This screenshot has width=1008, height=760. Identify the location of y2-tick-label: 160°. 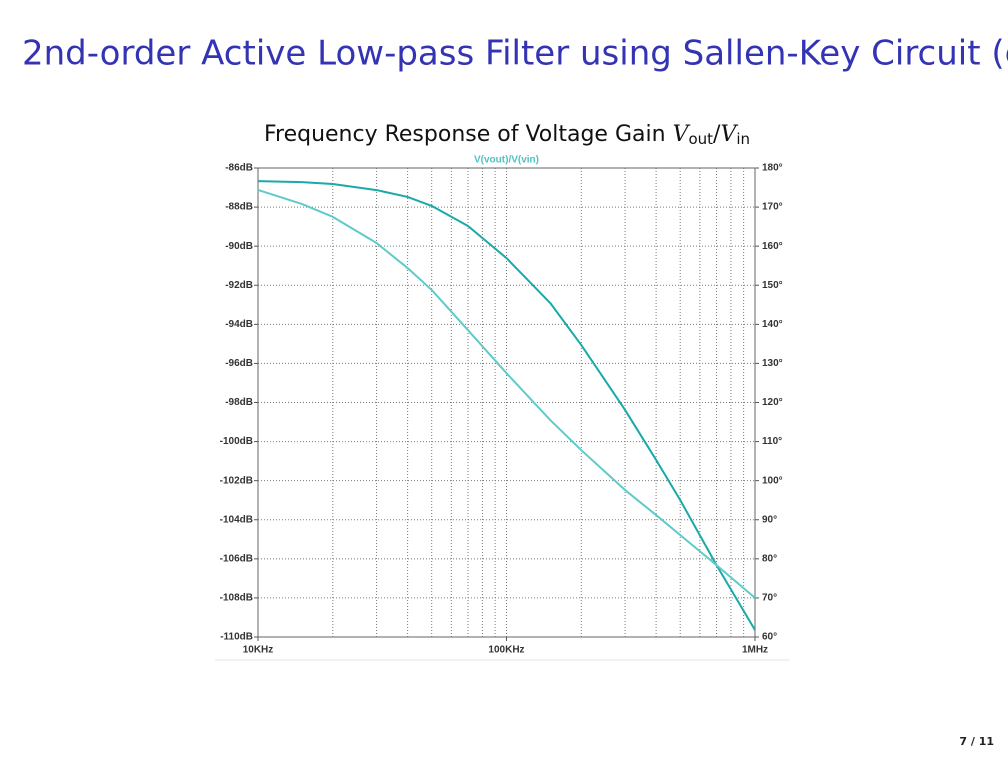
(772, 246).